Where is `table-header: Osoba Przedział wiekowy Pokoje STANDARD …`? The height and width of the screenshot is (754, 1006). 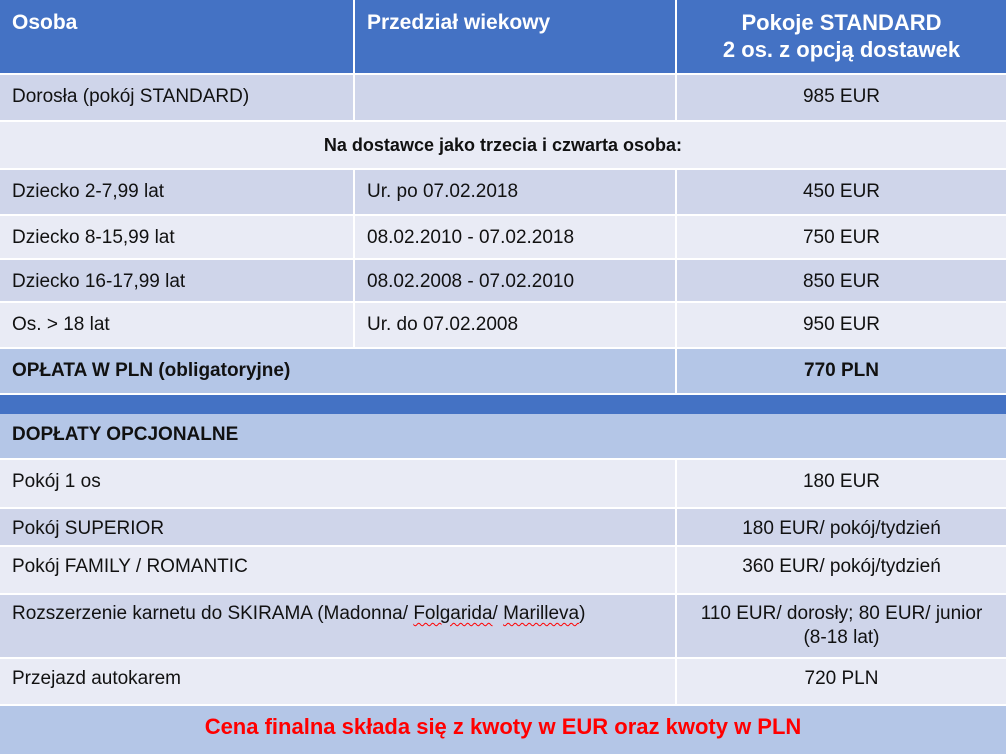 table-header: Osoba Przedział wiekowy Pokoje STANDARD … is located at coordinates (503, 37).